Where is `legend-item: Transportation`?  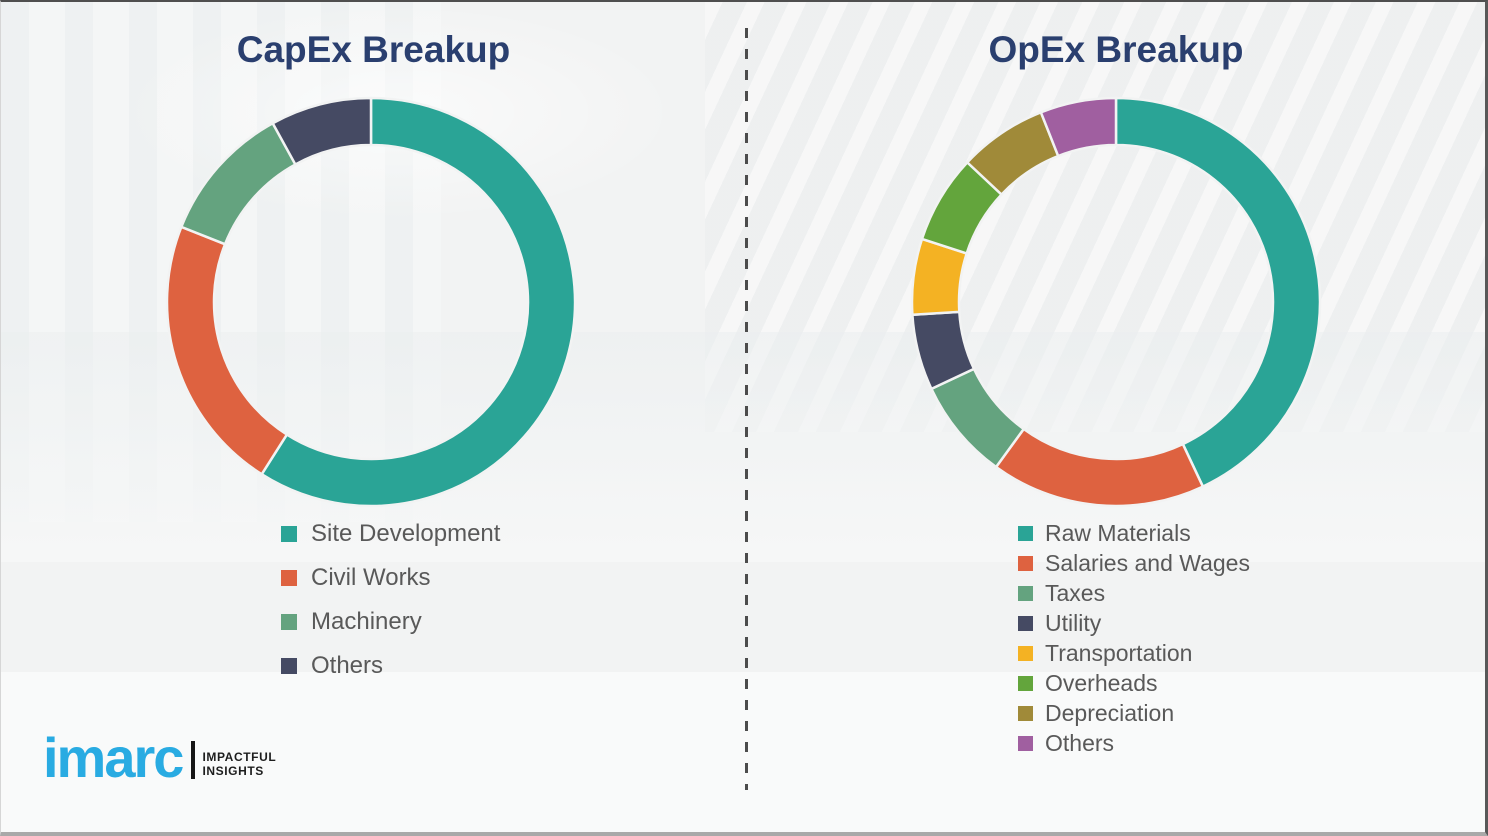 legend-item: Transportation is located at coordinates (1134, 653).